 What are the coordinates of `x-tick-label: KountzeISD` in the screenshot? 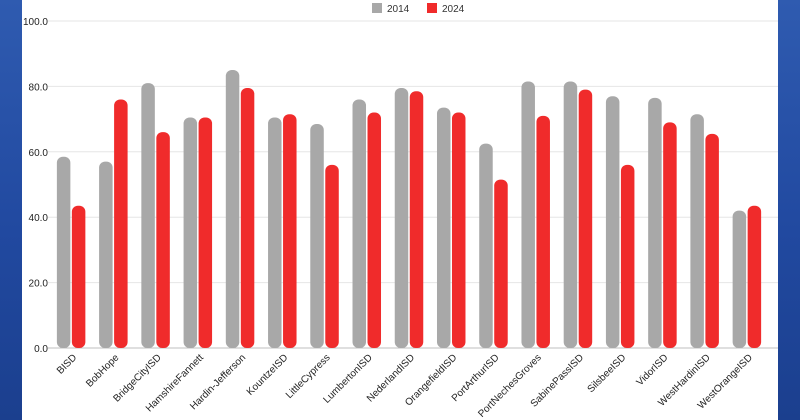 It's located at (268, 375).